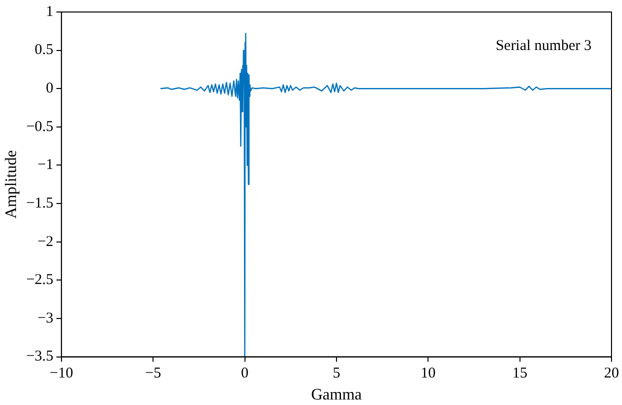  Describe the element at coordinates (336, 374) in the screenshot. I see `x-tick-label: 5` at that location.